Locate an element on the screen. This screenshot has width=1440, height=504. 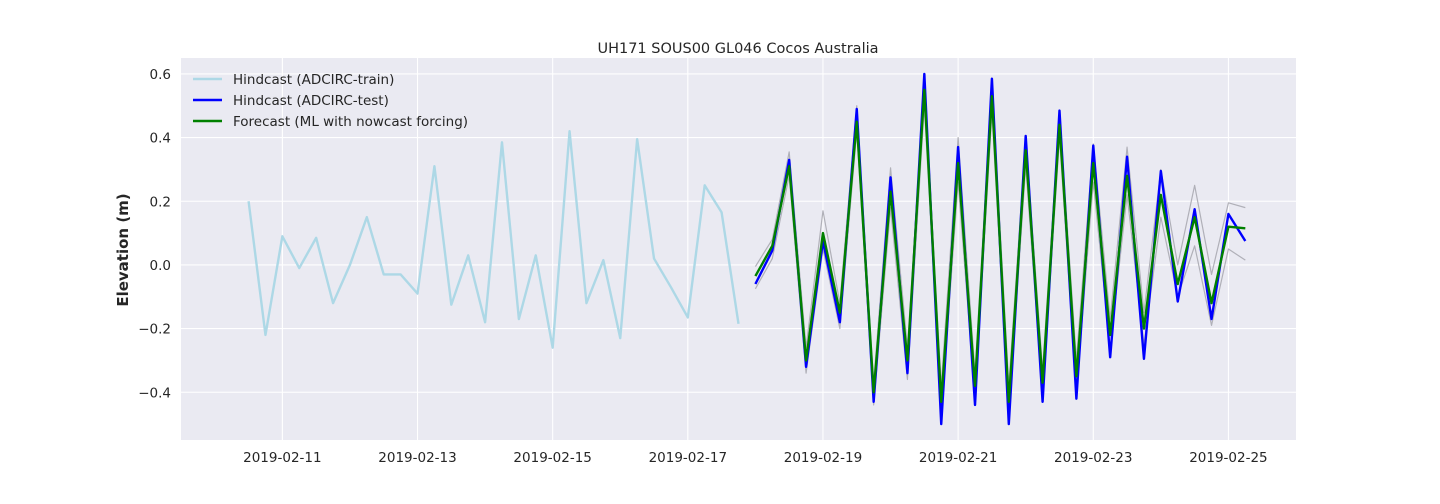
x-tick-label: 2019-02-13 is located at coordinates (417, 458).